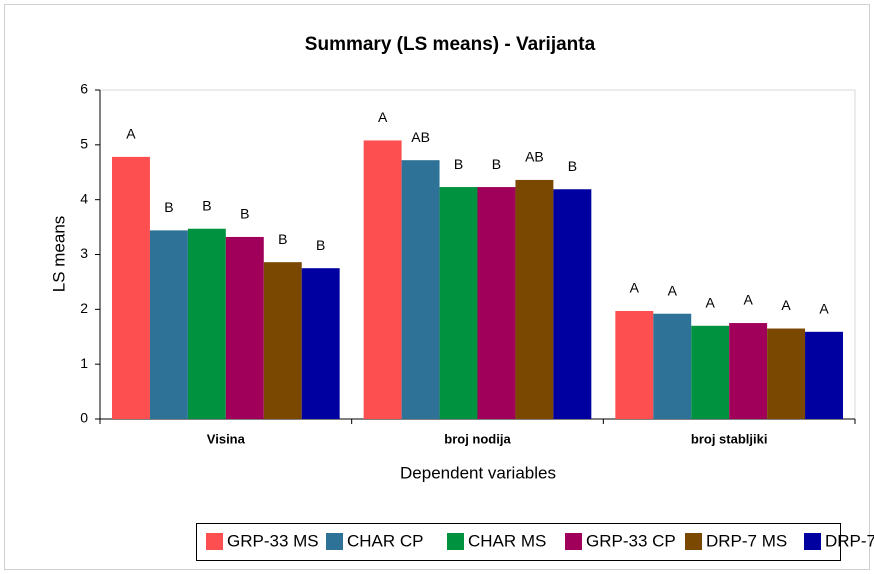 The image size is (874, 574). Describe the element at coordinates (226, 438) in the screenshot. I see `x-tick-label: Visina` at that location.